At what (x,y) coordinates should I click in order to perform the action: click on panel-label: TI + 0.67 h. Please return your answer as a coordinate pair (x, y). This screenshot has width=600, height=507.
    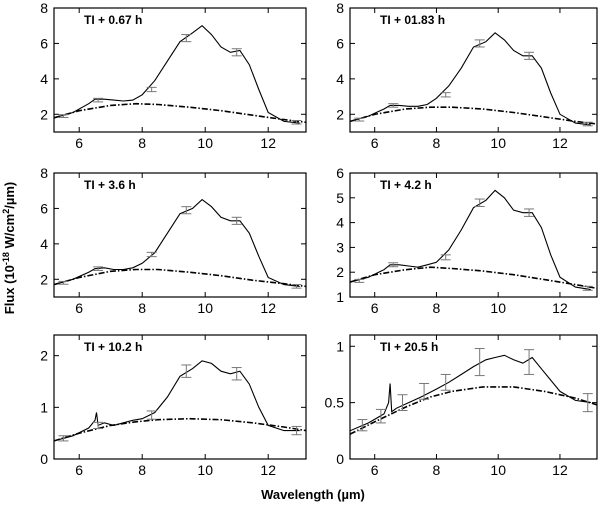
    Looking at the image, I should click on (113, 20).